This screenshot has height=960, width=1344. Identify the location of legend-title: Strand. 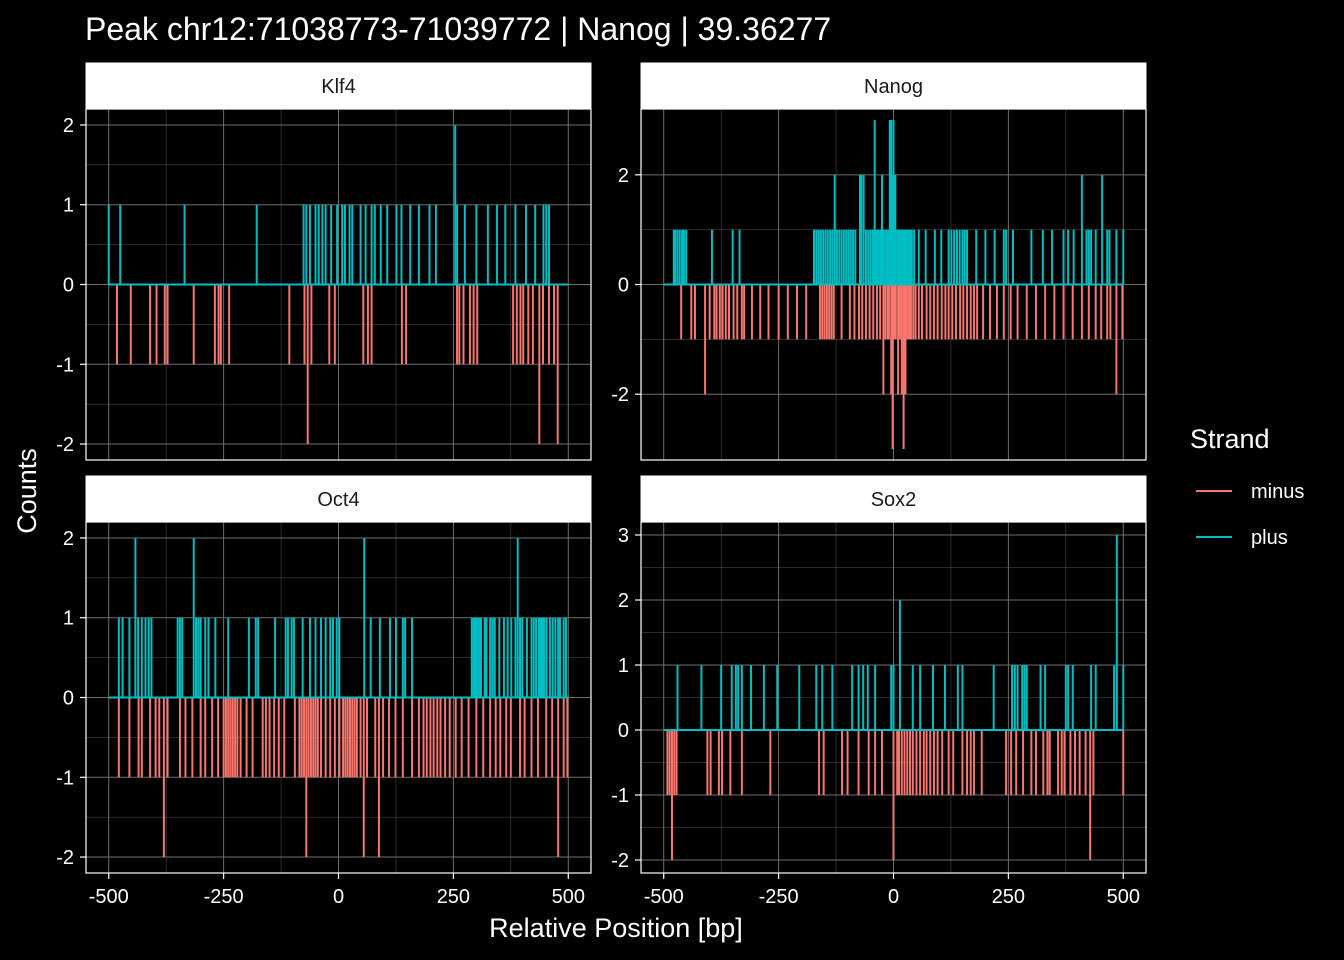
(1230, 439).